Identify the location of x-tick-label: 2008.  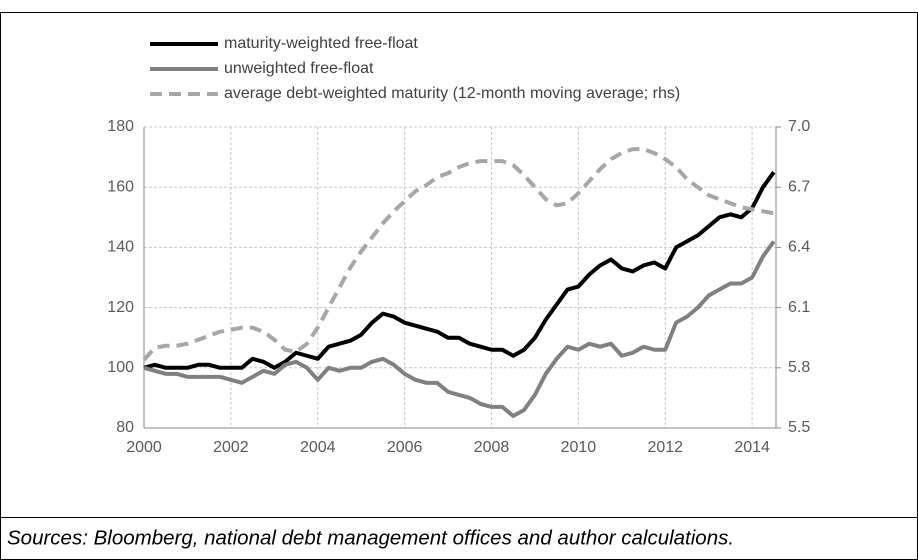
(492, 447).